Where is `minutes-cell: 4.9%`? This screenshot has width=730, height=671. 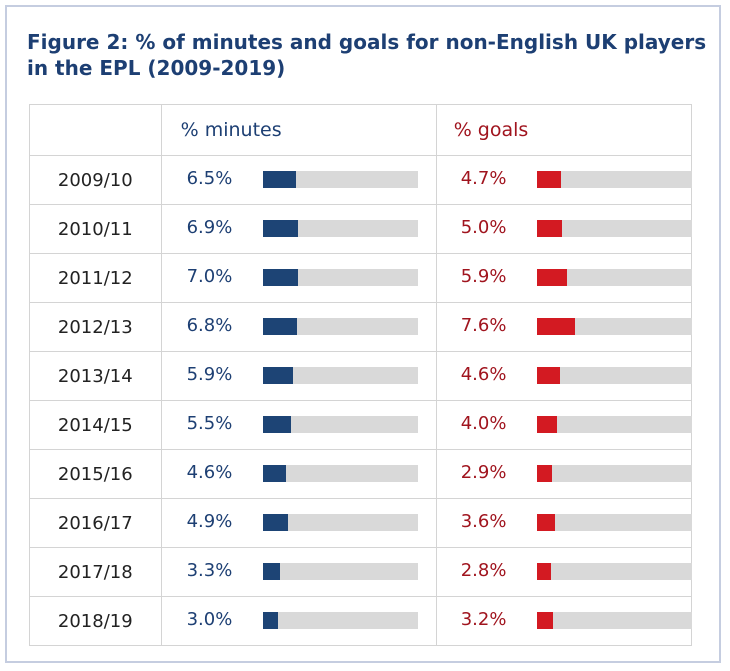 minutes-cell: 4.9% is located at coordinates (298, 523).